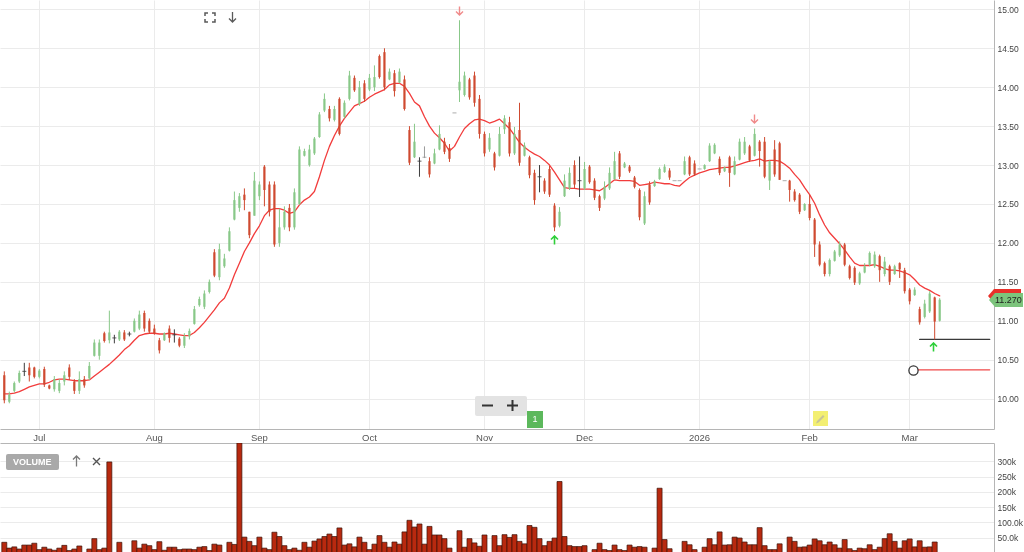  What do you see at coordinates (1010, 522) in the screenshot?
I see `y-tick-label: 100.0k` at bounding box center [1010, 522].